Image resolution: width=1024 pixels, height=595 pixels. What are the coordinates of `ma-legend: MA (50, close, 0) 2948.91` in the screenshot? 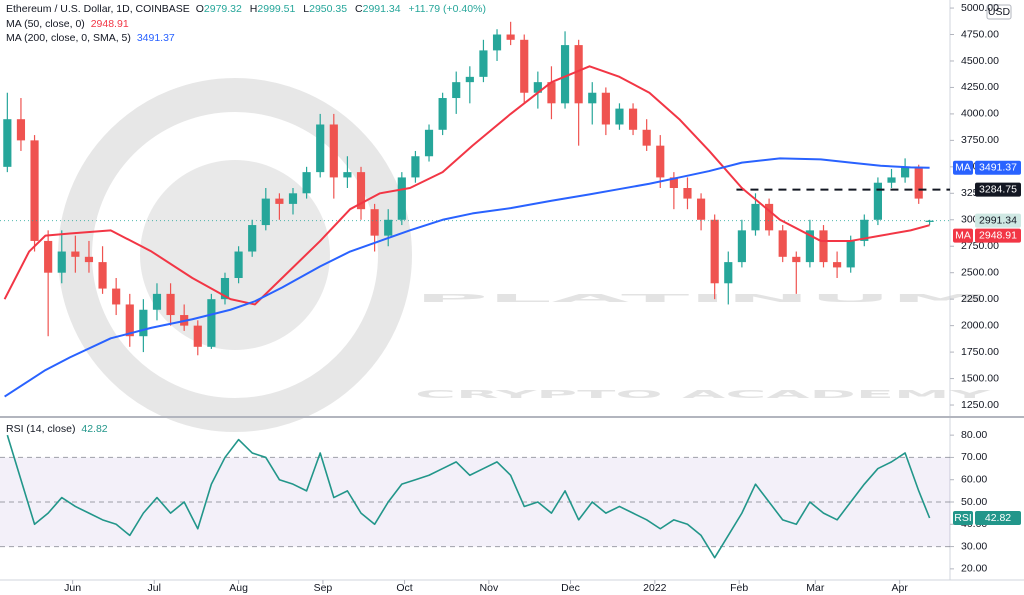 It's located at (69, 24).